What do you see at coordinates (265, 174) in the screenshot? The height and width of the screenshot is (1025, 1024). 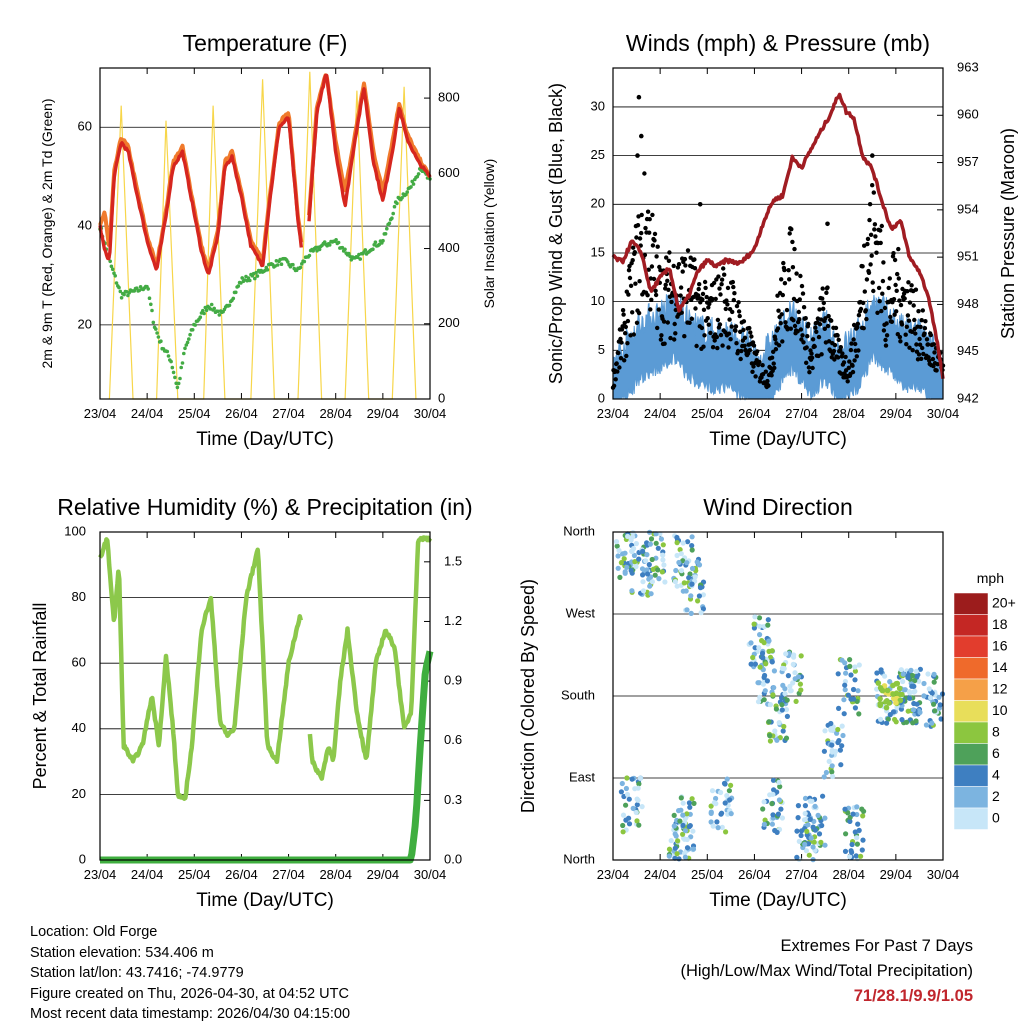 I see `temp-series-2m` at bounding box center [265, 174].